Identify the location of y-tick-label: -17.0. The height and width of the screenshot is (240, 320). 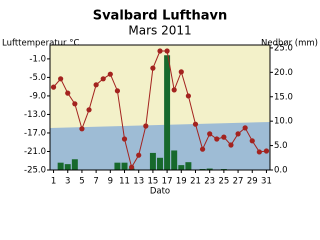
(35, 133).